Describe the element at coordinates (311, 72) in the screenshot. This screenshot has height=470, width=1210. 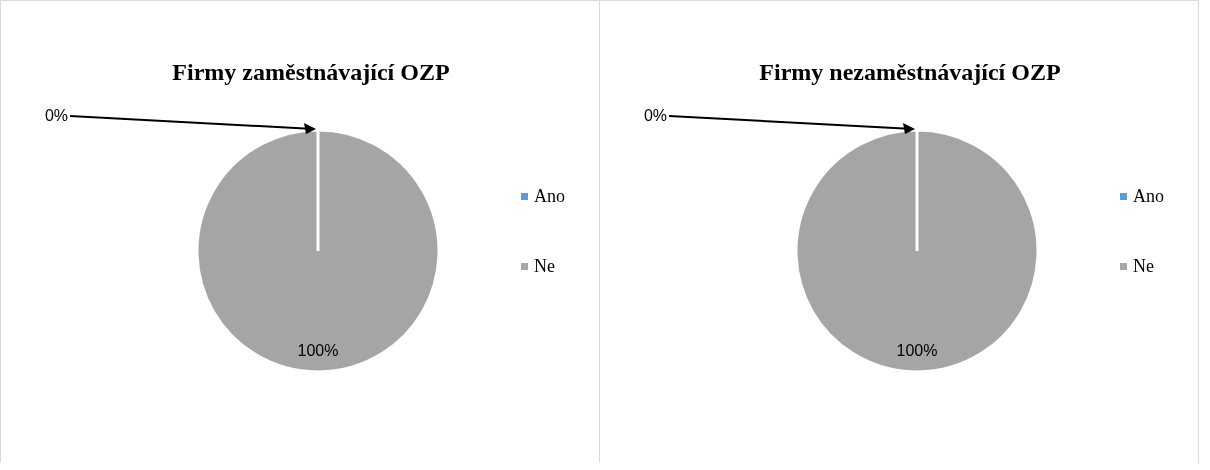
I see `chart-title: Firmy zaměstnávající OZP` at that location.